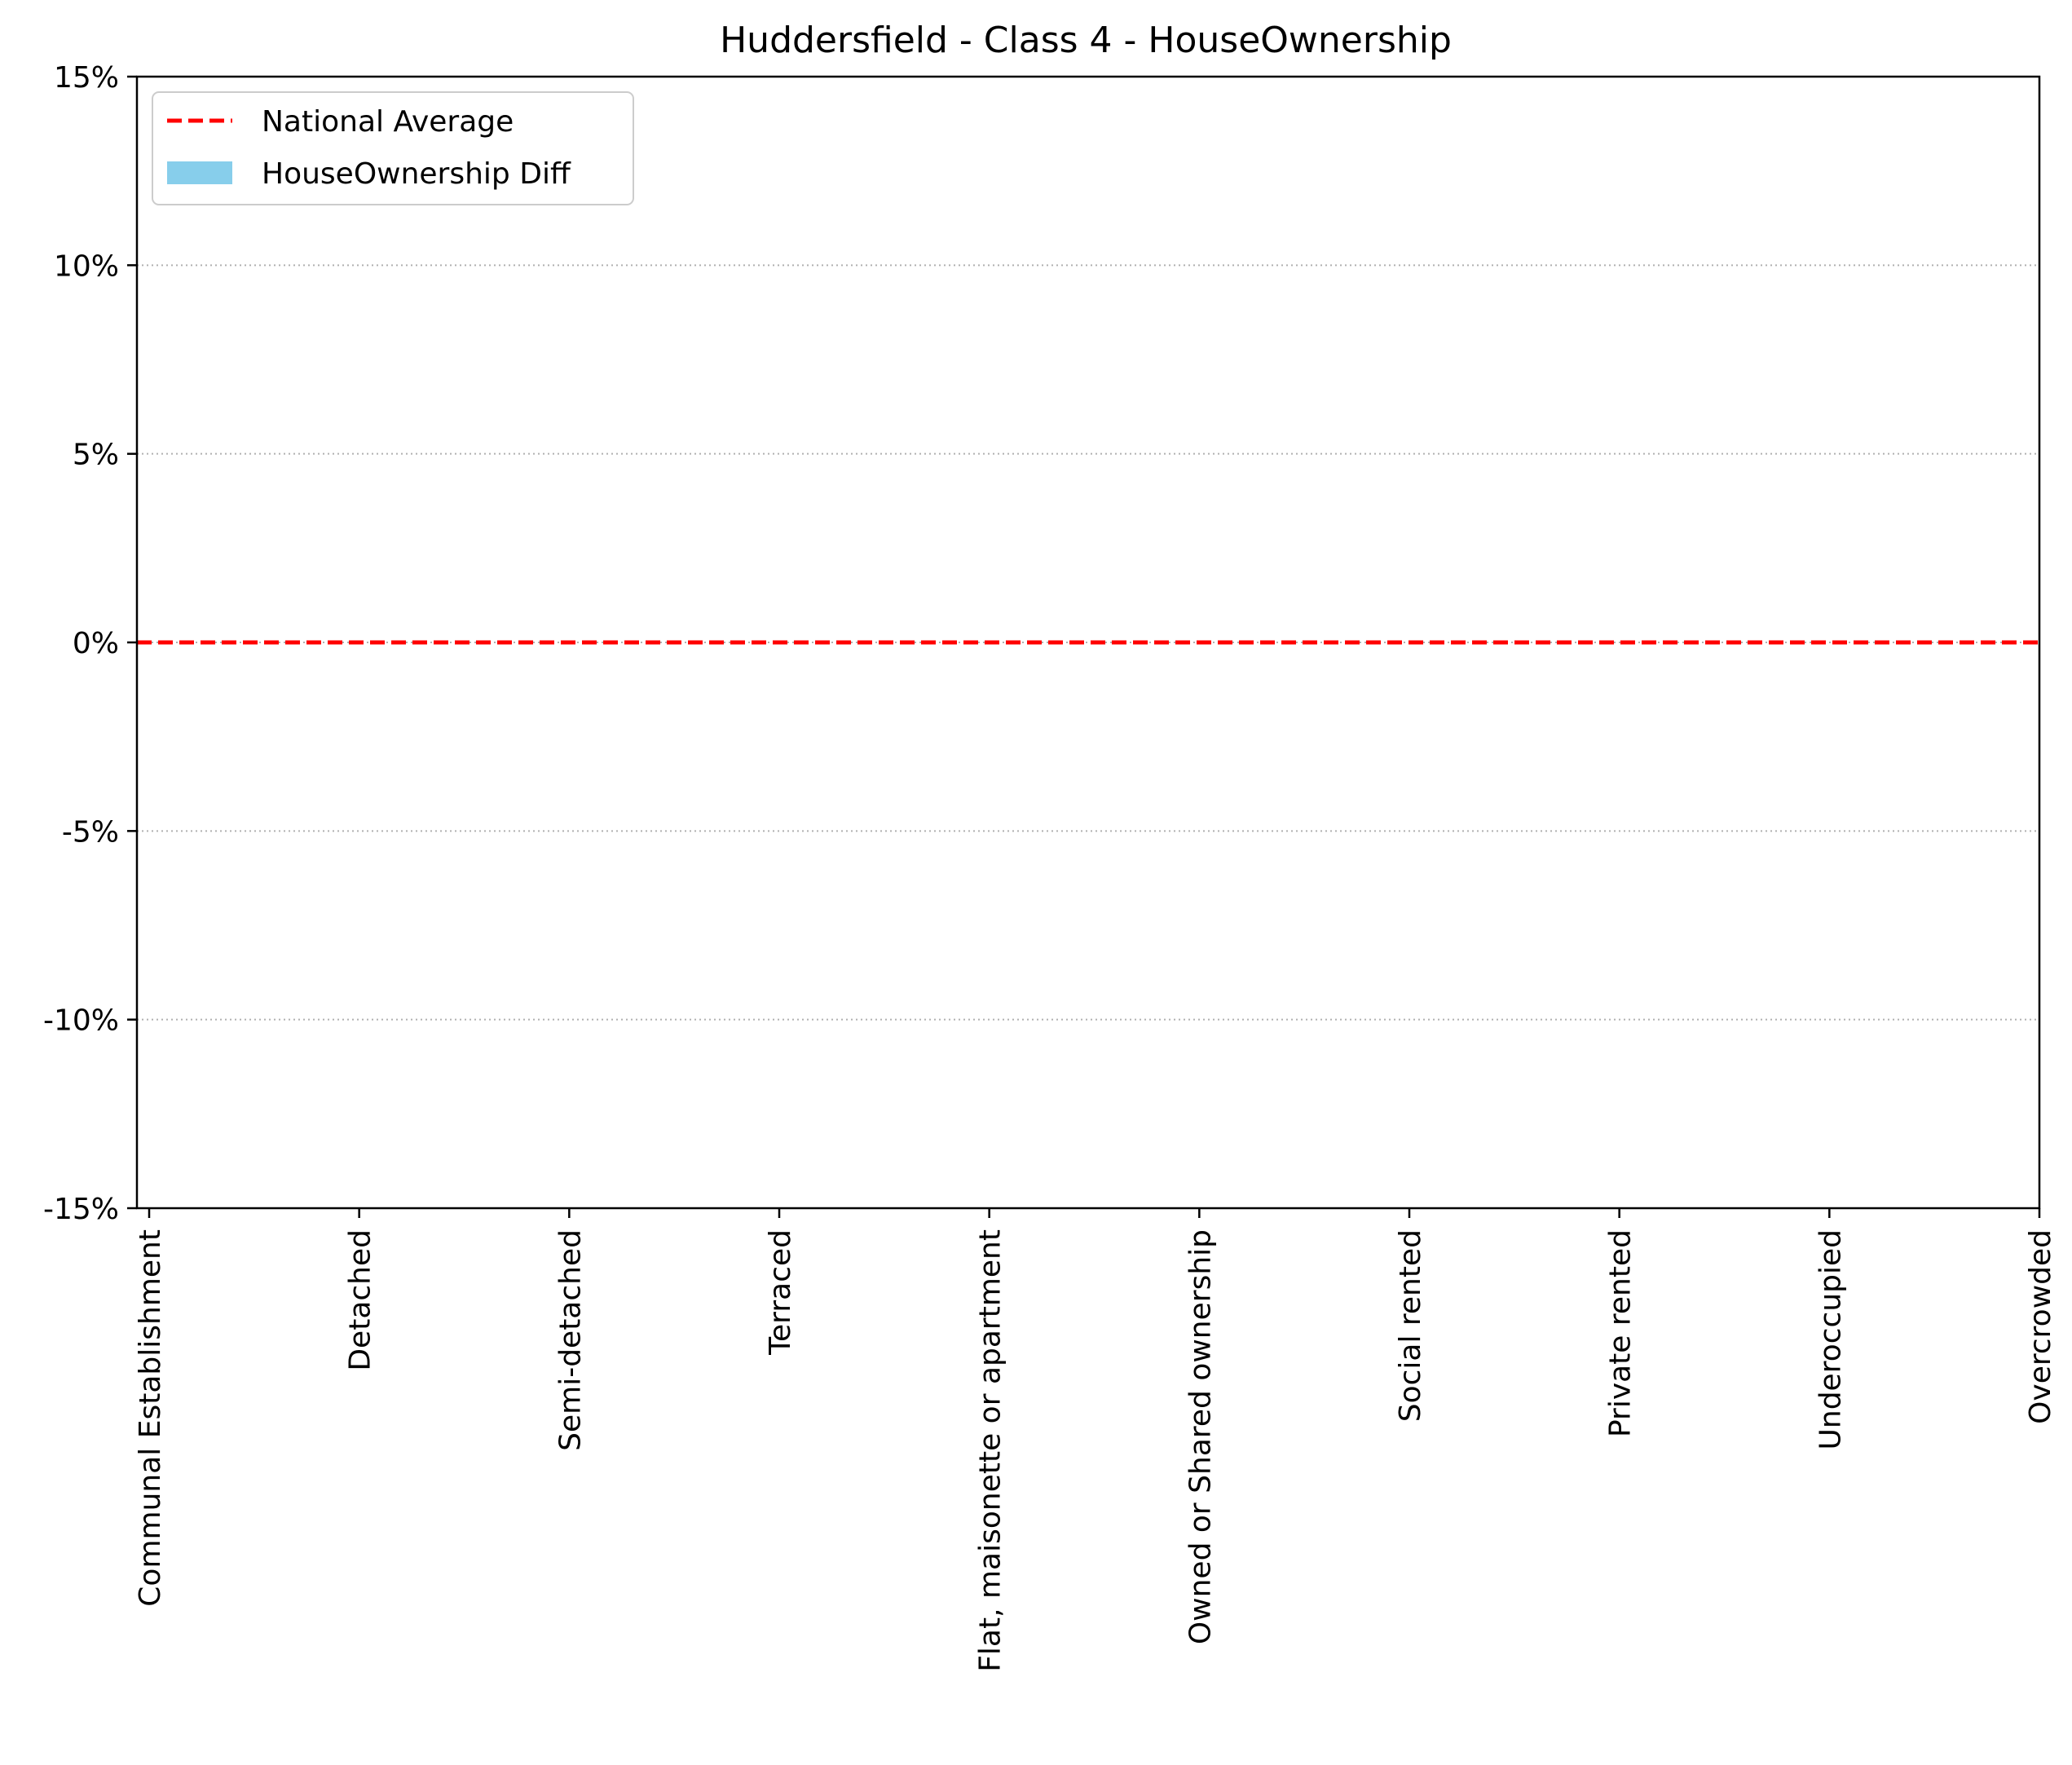 The image size is (2072, 1765). I want to click on x-tick-label: Detached, so click(360, 1300).